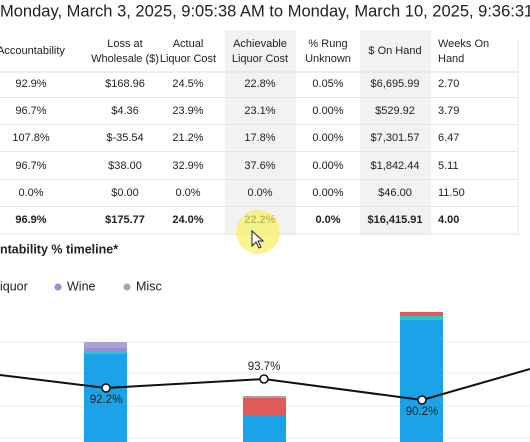 This screenshot has height=442, width=530. What do you see at coordinates (394, 51) in the screenshot?
I see `column-header: $ On Hand` at bounding box center [394, 51].